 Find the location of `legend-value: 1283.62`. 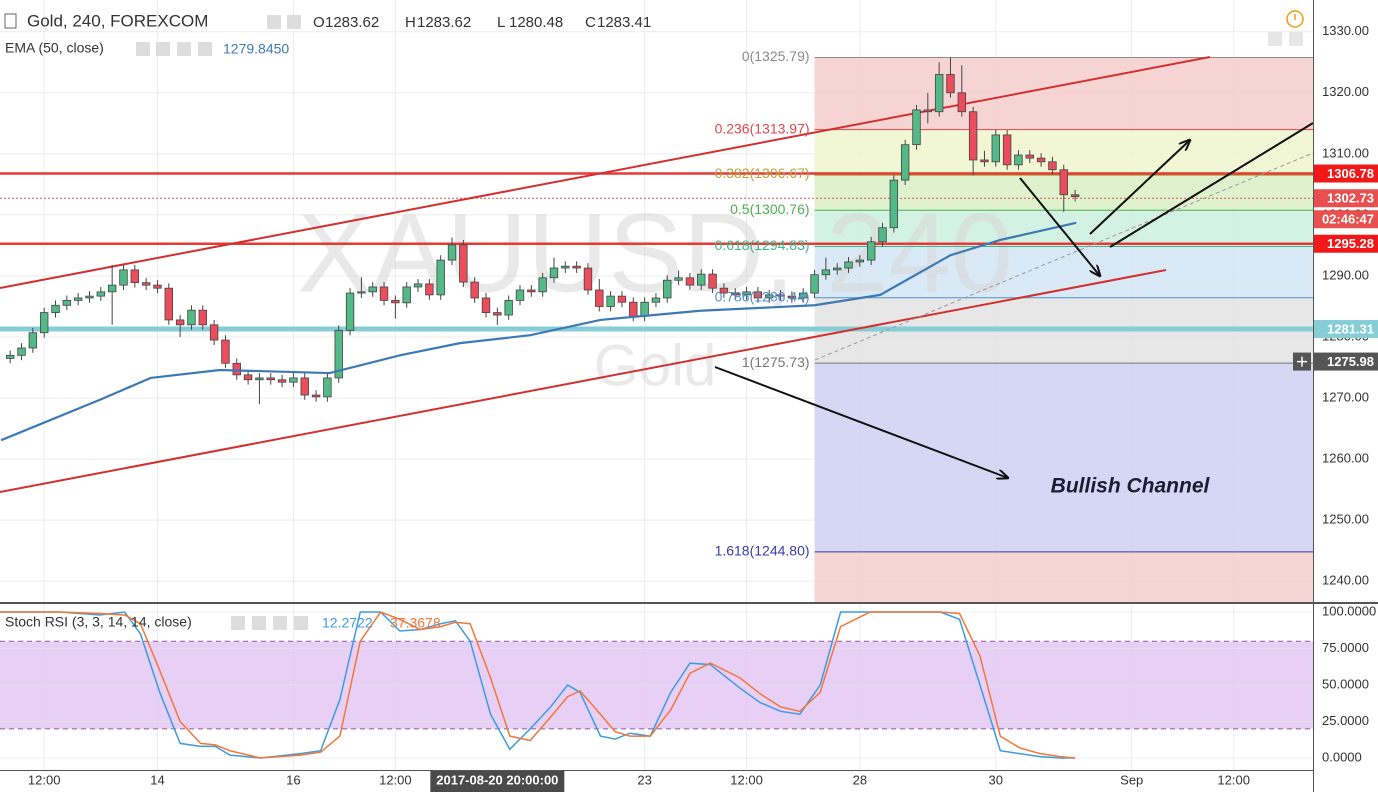

legend-value: 1283.62 is located at coordinates (352, 22).